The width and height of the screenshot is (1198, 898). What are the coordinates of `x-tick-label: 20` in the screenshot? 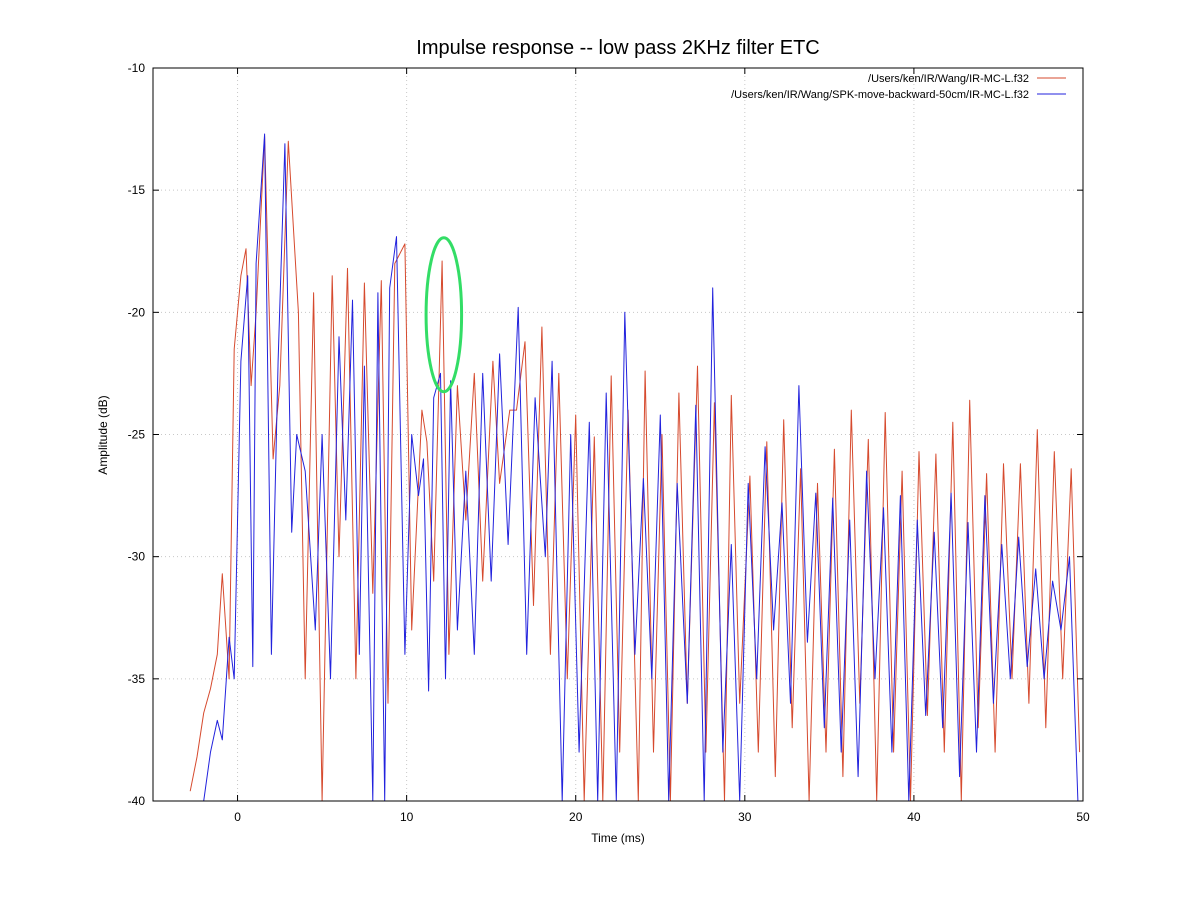 It's located at (576, 817).